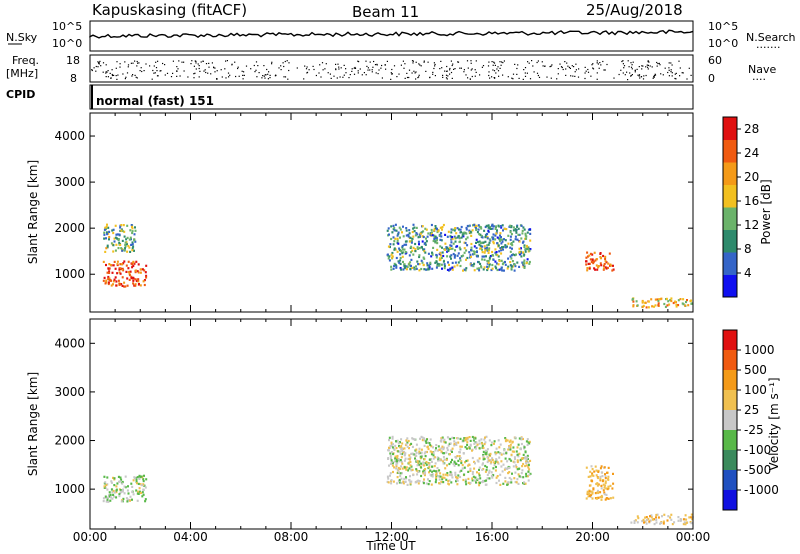 This screenshot has height=554, width=800. I want to click on cpid-label: CPID, so click(20, 94).